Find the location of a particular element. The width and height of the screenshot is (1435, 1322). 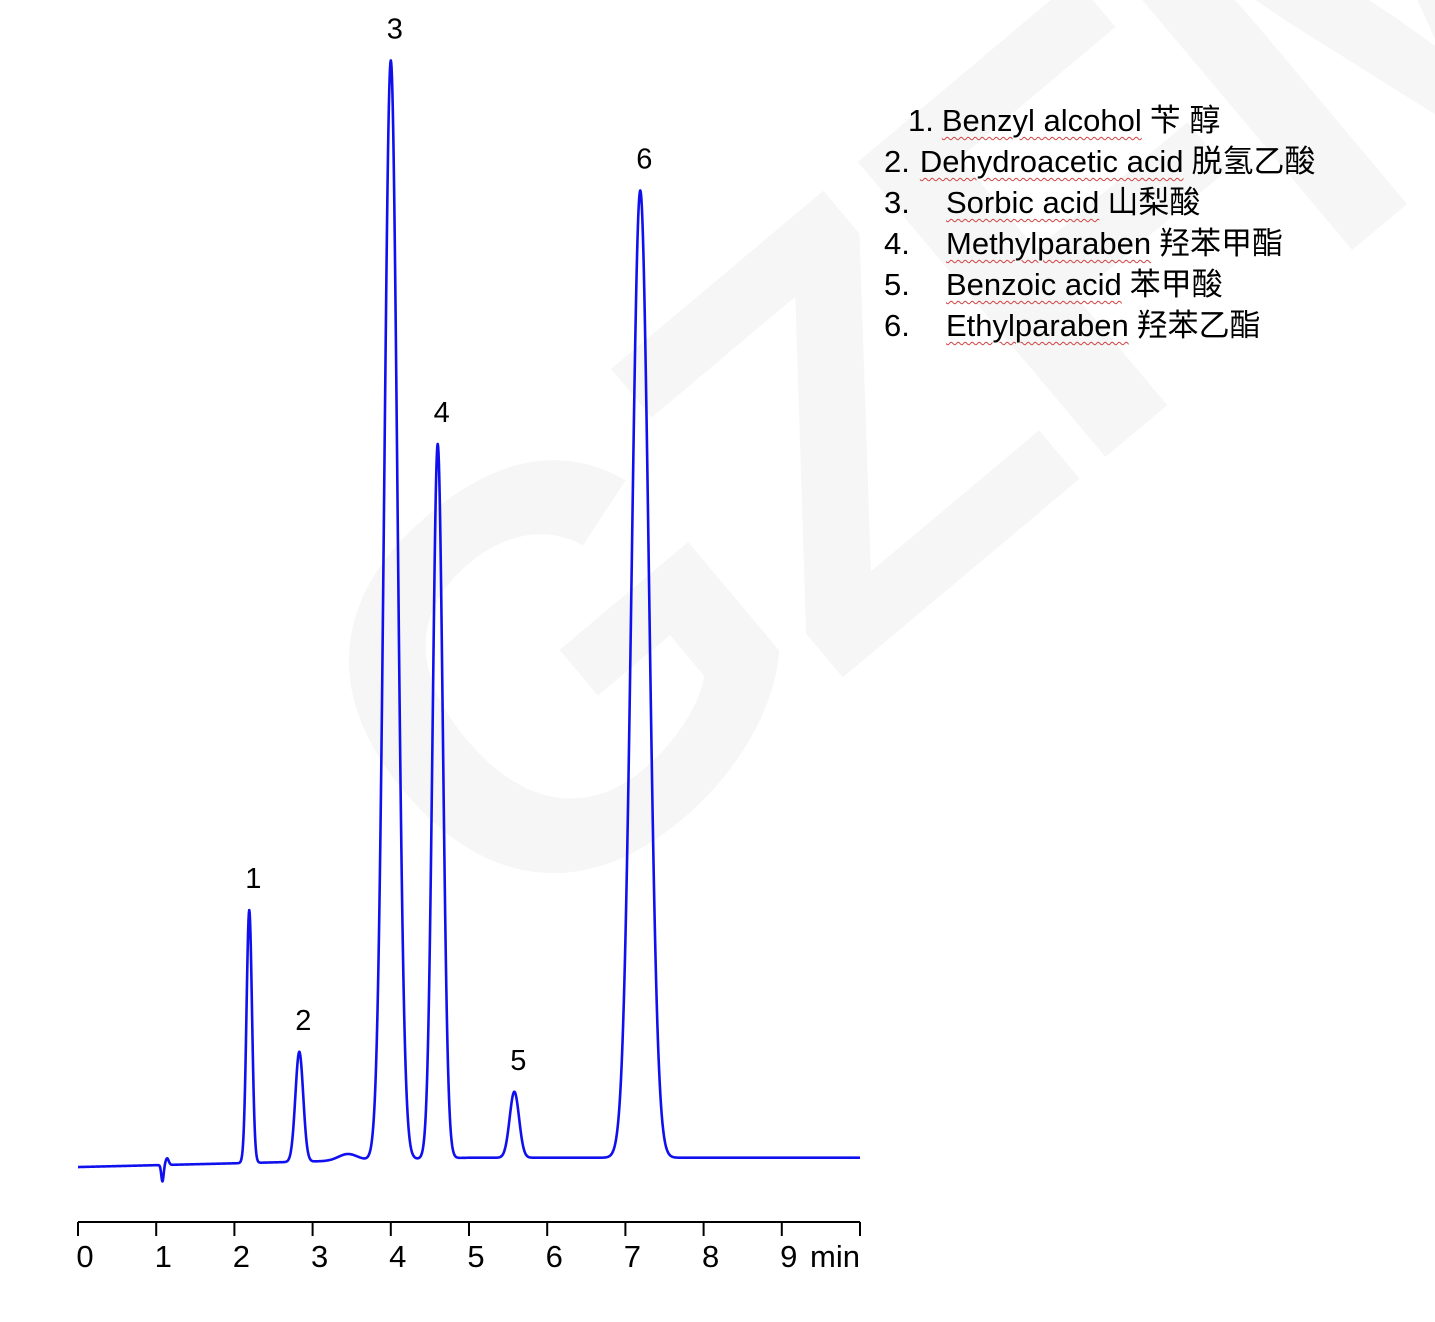

legend-name-zh: 苄 醇 is located at coordinates (1185, 120).